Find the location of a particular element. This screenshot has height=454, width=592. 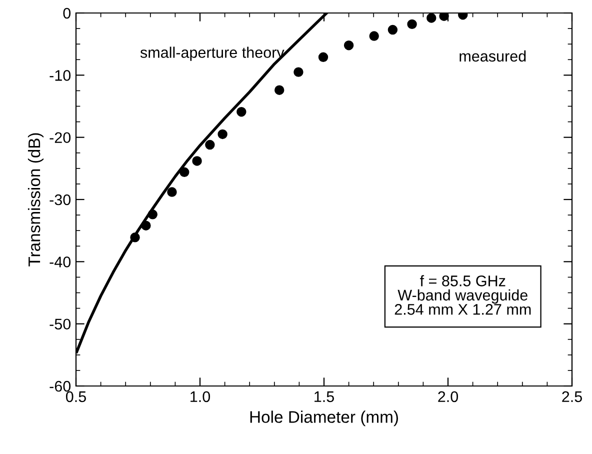

annotation: f = 85.5 GHz W-band waveguide 2.54 mm X 1.27 mm is located at coordinates (462, 295).